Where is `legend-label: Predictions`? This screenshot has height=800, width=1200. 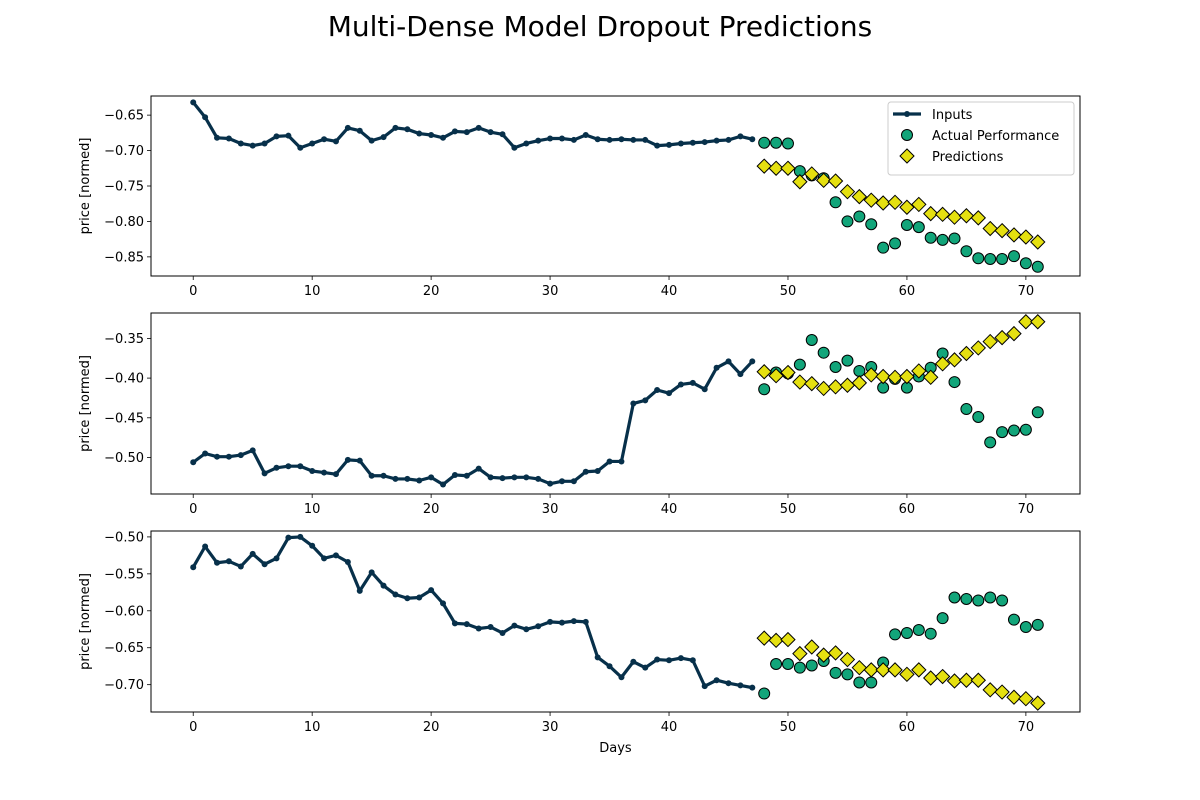 legend-label: Predictions is located at coordinates (968, 157).